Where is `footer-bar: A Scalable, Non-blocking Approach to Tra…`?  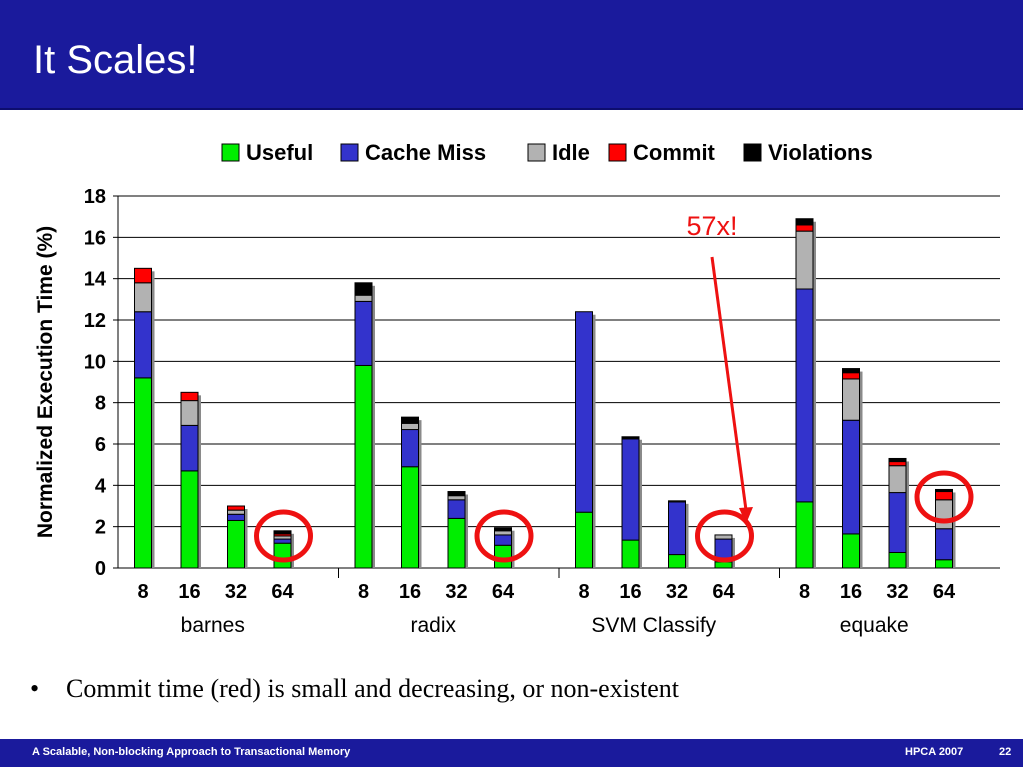 footer-bar: A Scalable, Non-blocking Approach to Tra… is located at coordinates (511, 753).